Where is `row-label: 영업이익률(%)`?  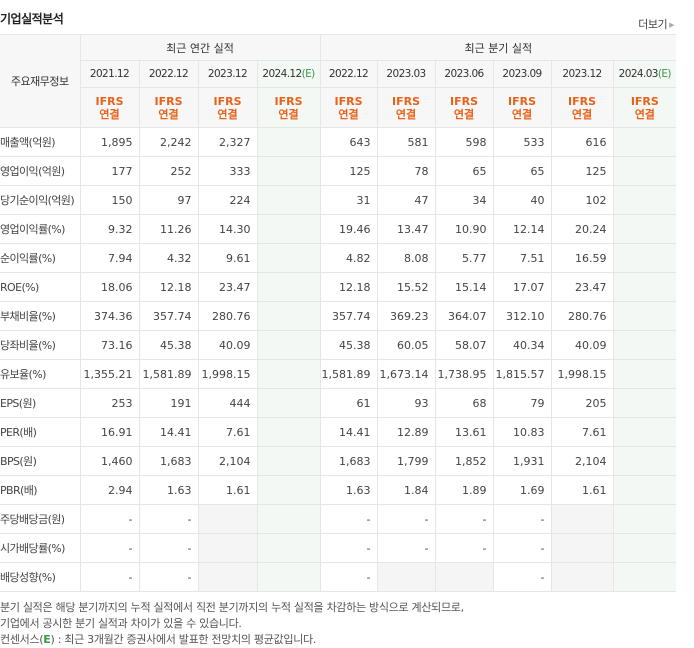 row-label: 영업이익률(%) is located at coordinates (40, 229).